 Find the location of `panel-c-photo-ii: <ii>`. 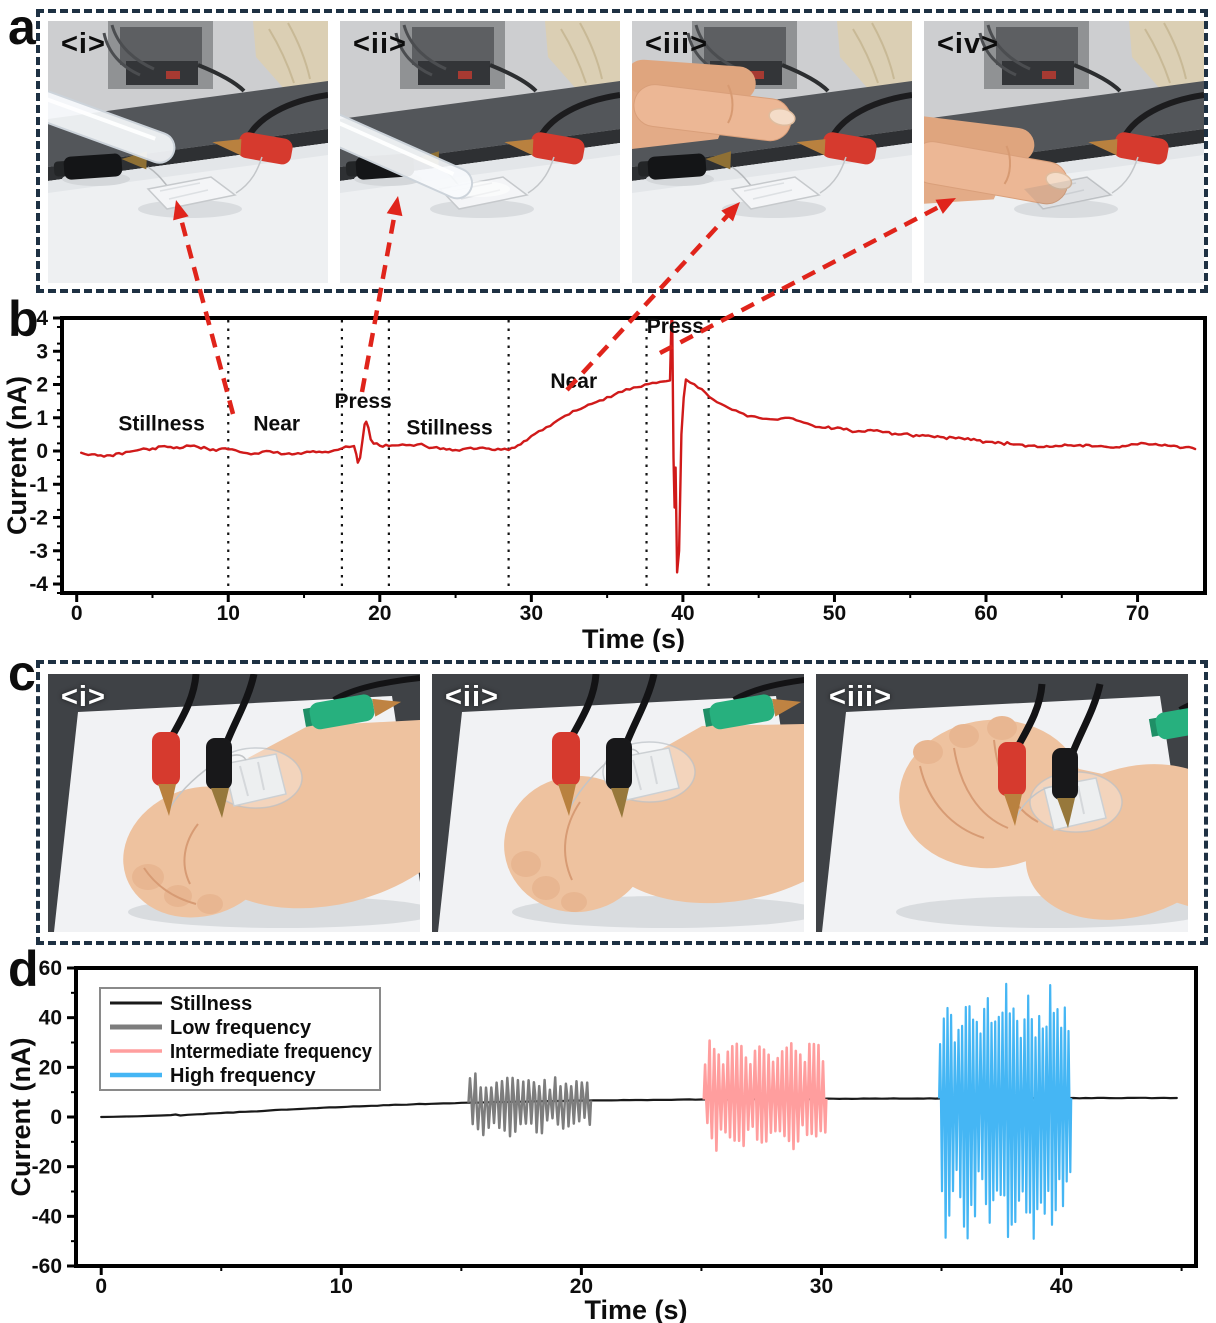

panel-c-photo-ii: <ii> is located at coordinates (618, 803).